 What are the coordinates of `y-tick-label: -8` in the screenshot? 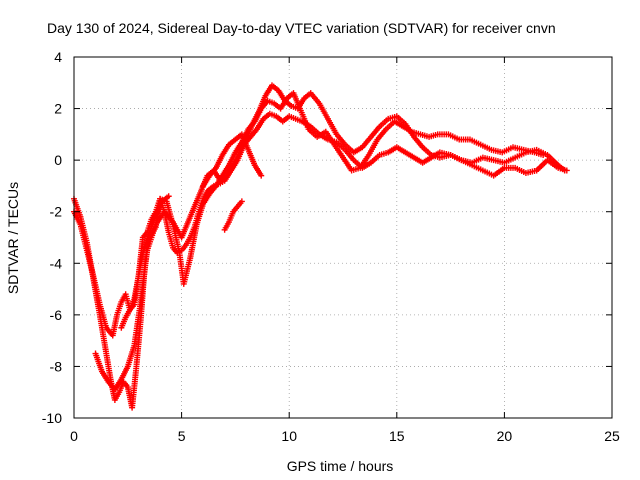 It's located at (56, 366).